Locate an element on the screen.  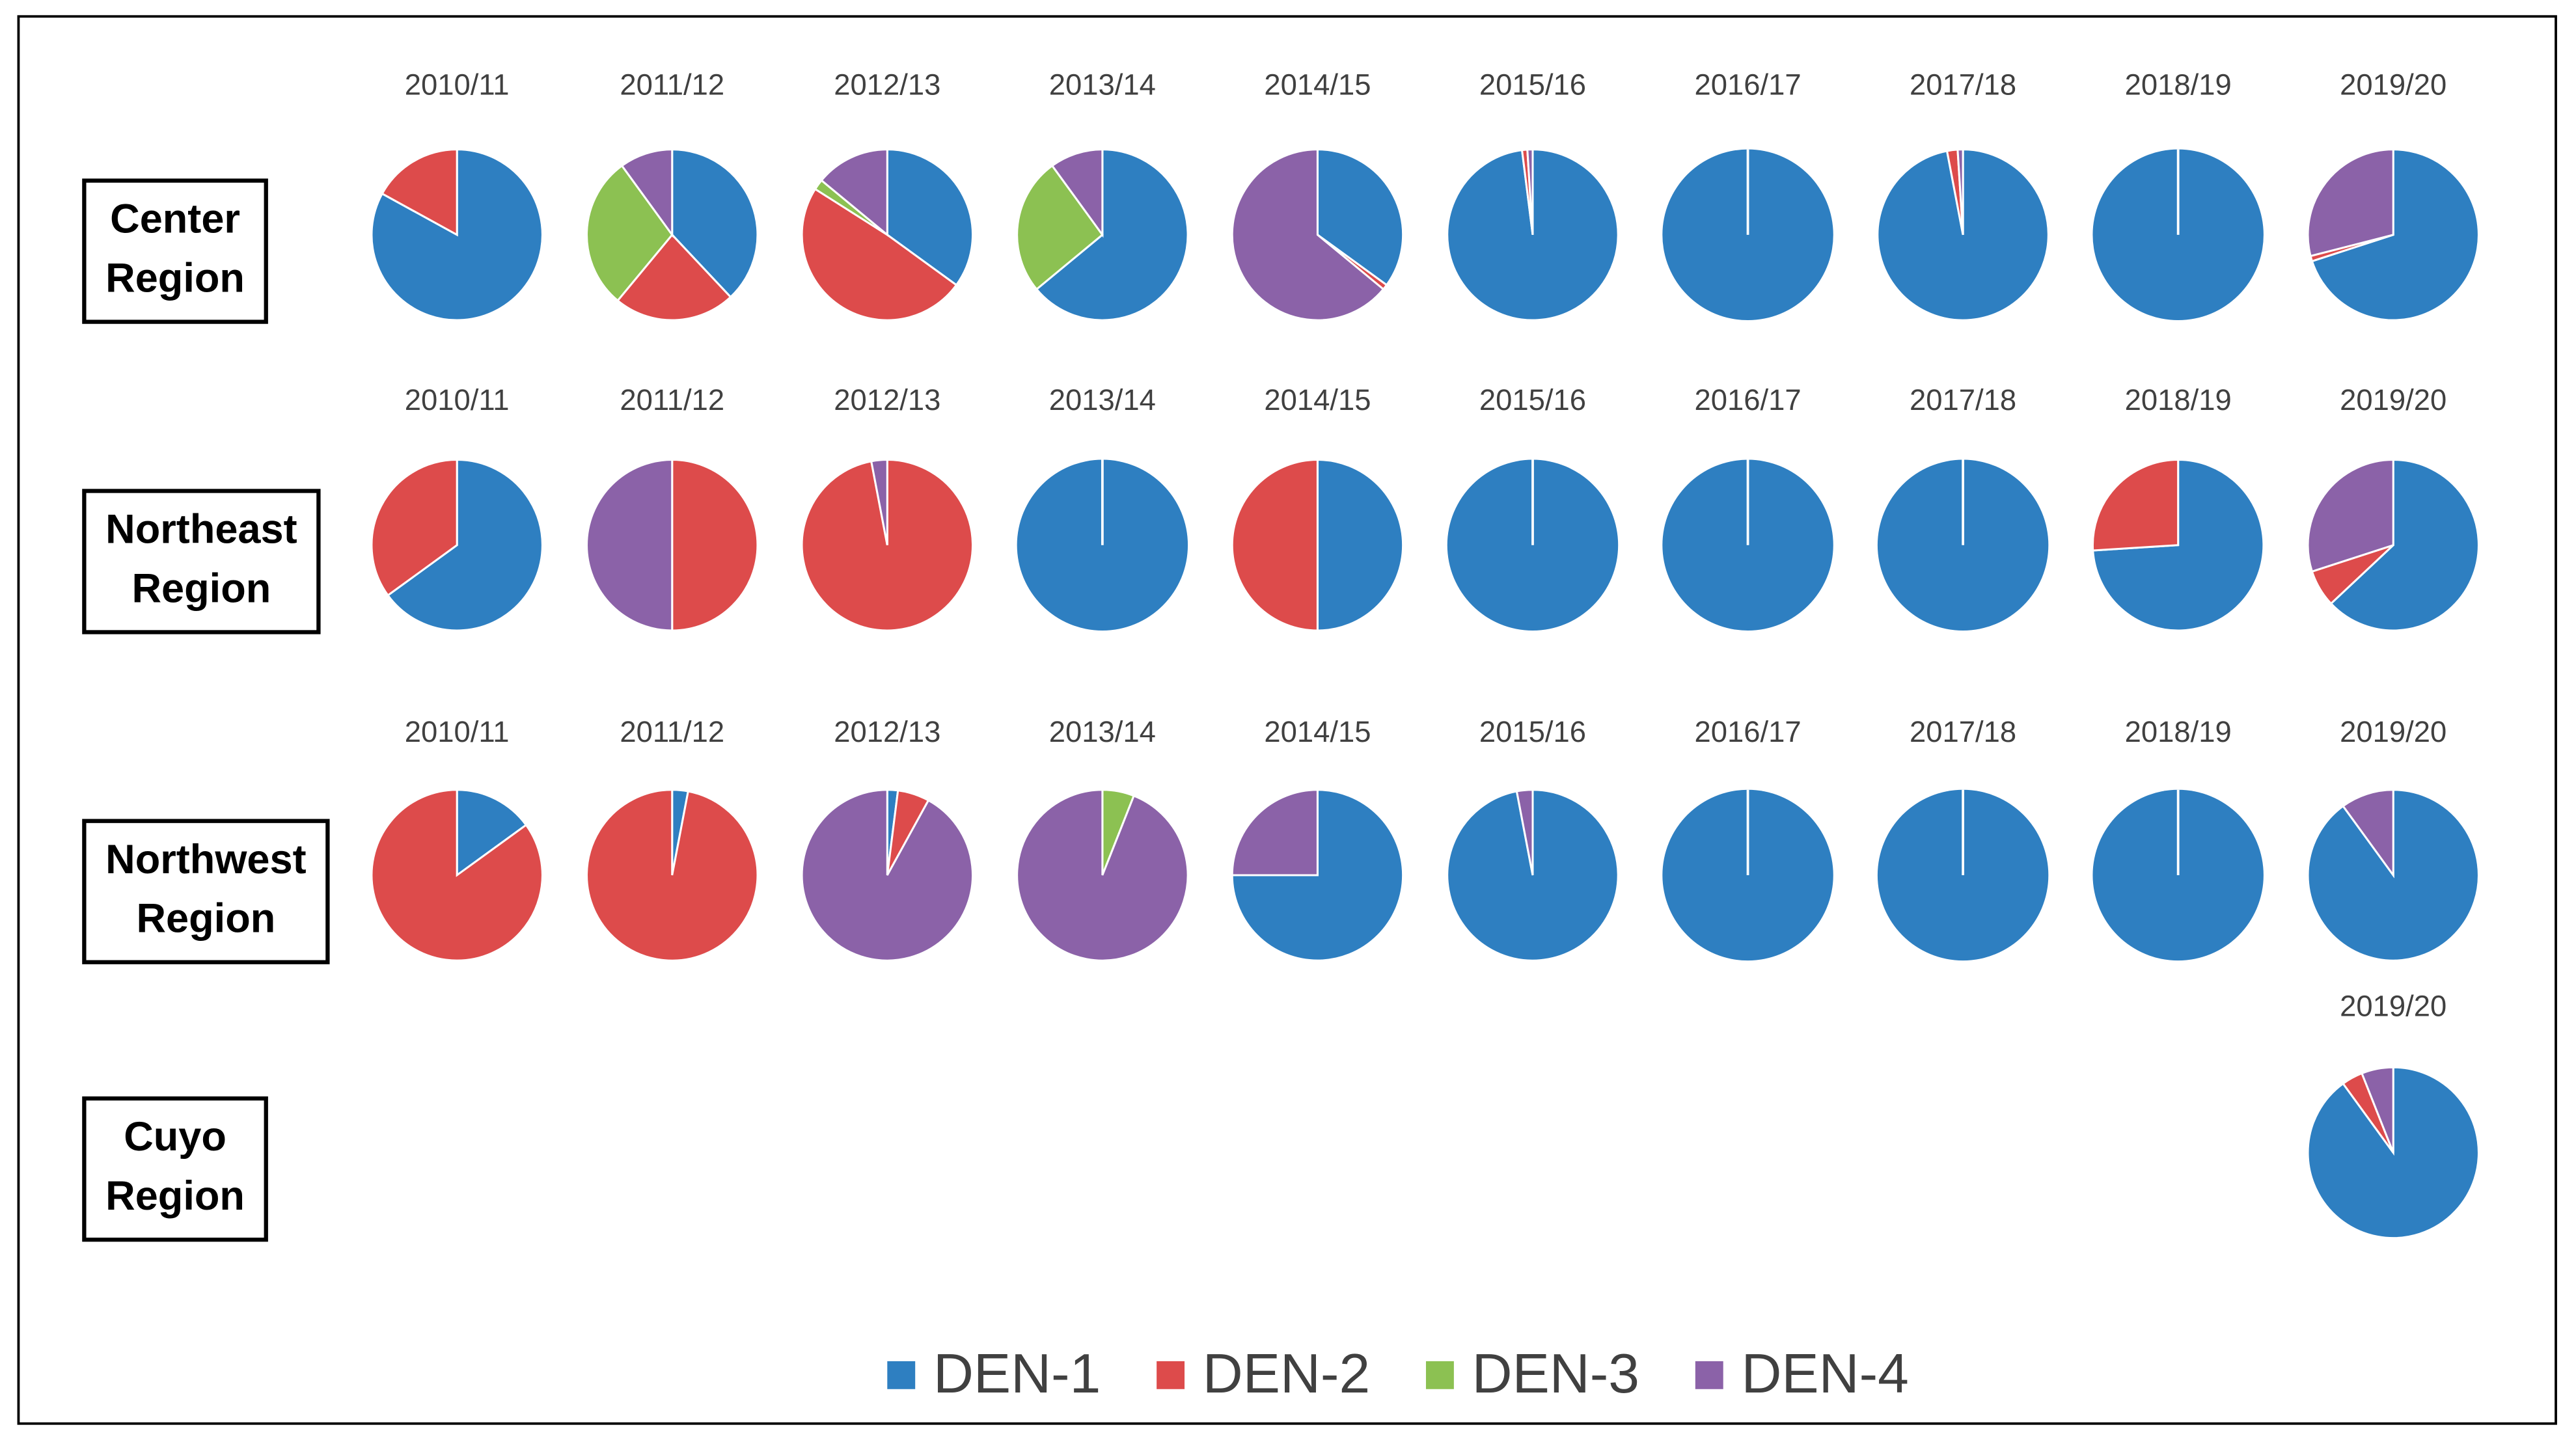
legend-label: DEN-1 is located at coordinates (1017, 1373).